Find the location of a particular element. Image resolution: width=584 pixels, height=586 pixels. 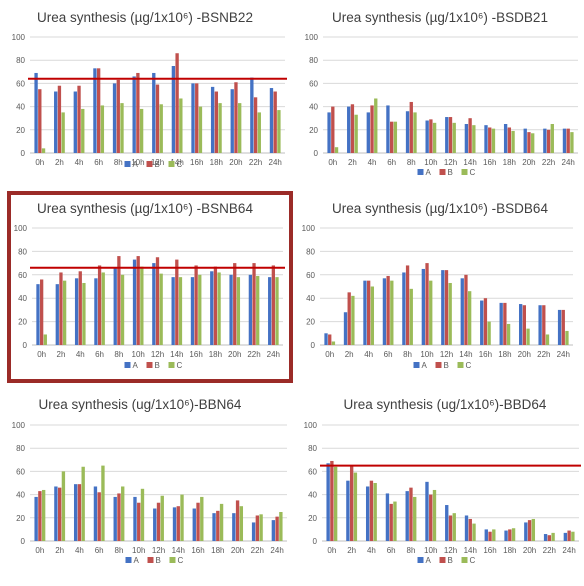

y-tick-label: 80 is located at coordinates (310, 251).